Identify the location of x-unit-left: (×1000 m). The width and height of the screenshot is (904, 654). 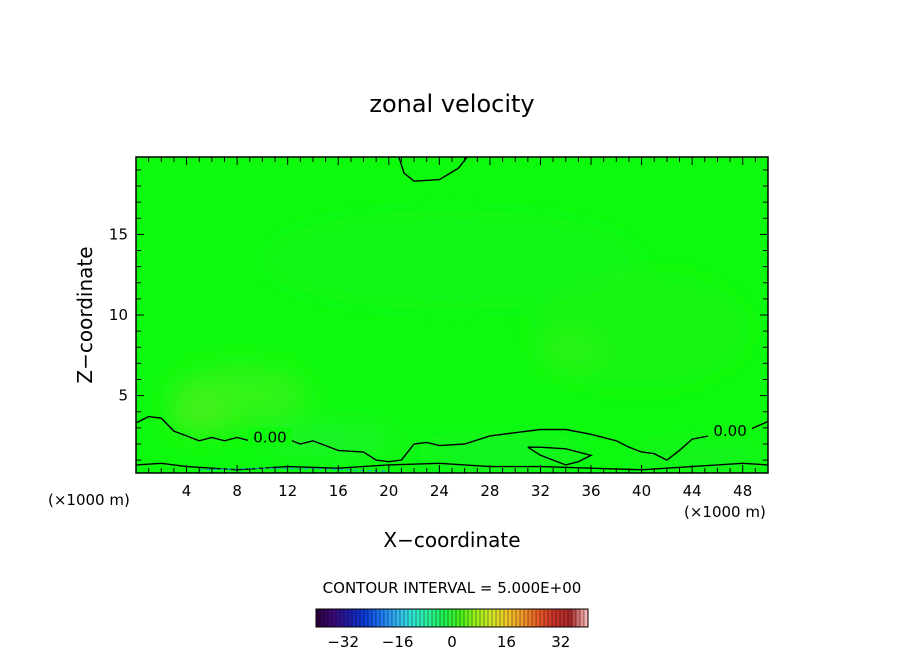
(89, 500).